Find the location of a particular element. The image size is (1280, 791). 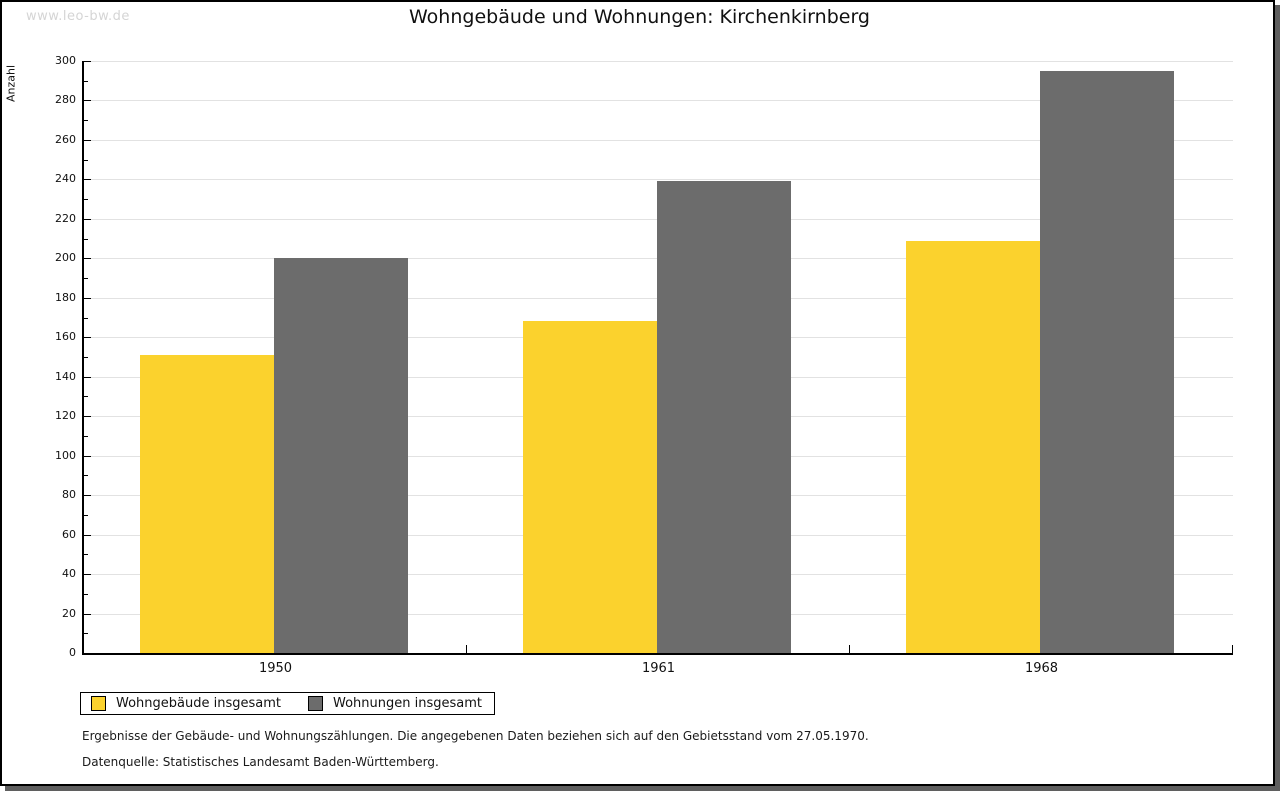

y-tick-label-160: 160 is located at coordinates (65, 337).